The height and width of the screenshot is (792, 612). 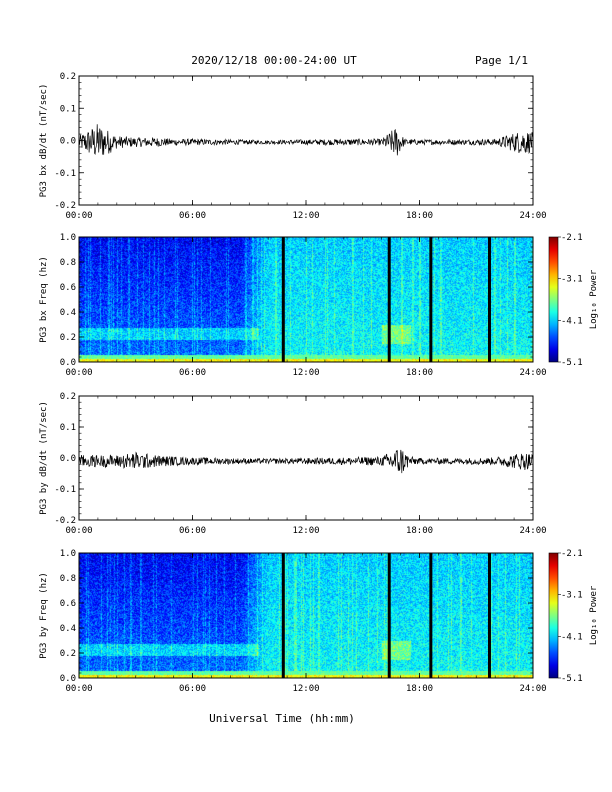 I want to click on y-axis-label: PG3 bx dB/dt (nT/sec), so click(x=44, y=141).